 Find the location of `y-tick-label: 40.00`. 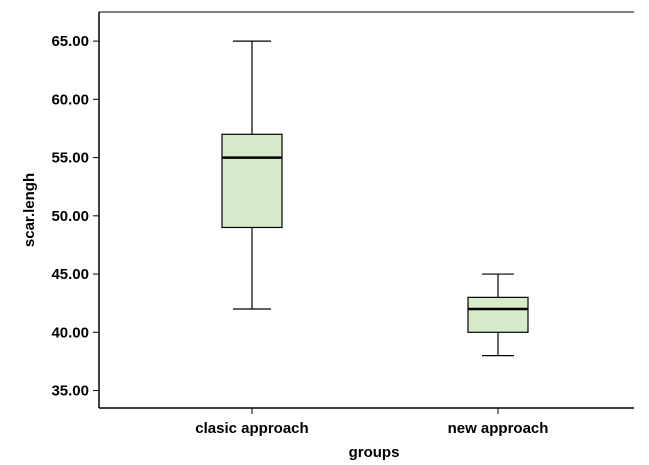

y-tick-label: 40.00 is located at coordinates (70, 332).